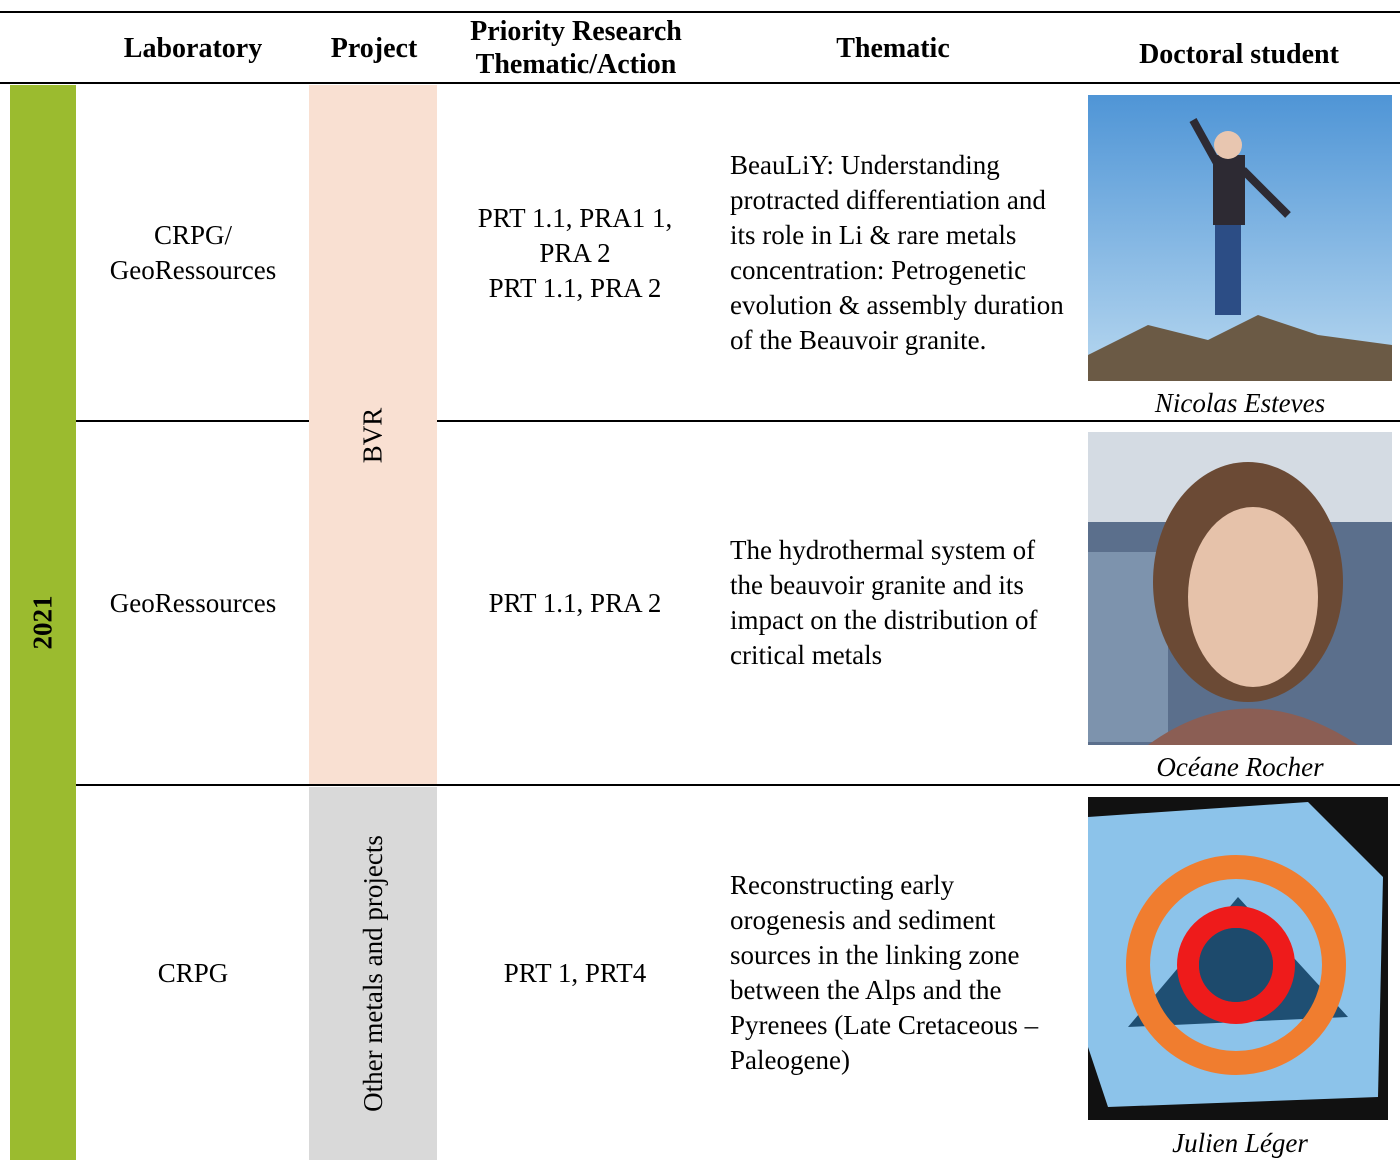  Describe the element at coordinates (193, 253) in the screenshot. I see `laboratory-cell: CRPG/GeoRessources` at that location.